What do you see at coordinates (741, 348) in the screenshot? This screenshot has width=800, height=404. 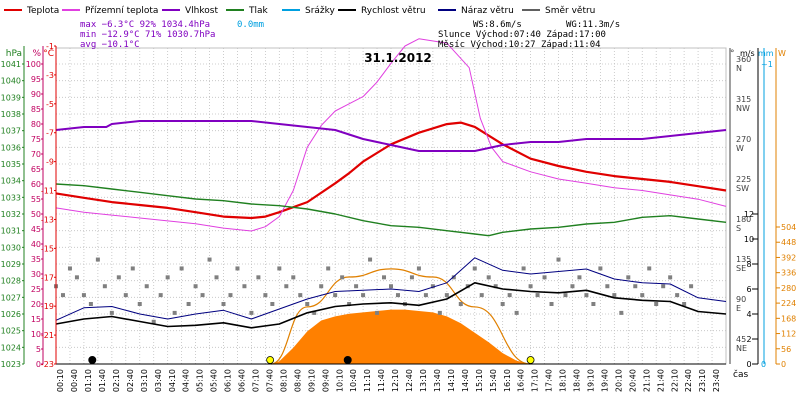 I see `direction-tick-dir: NE` at bounding box center [741, 348].